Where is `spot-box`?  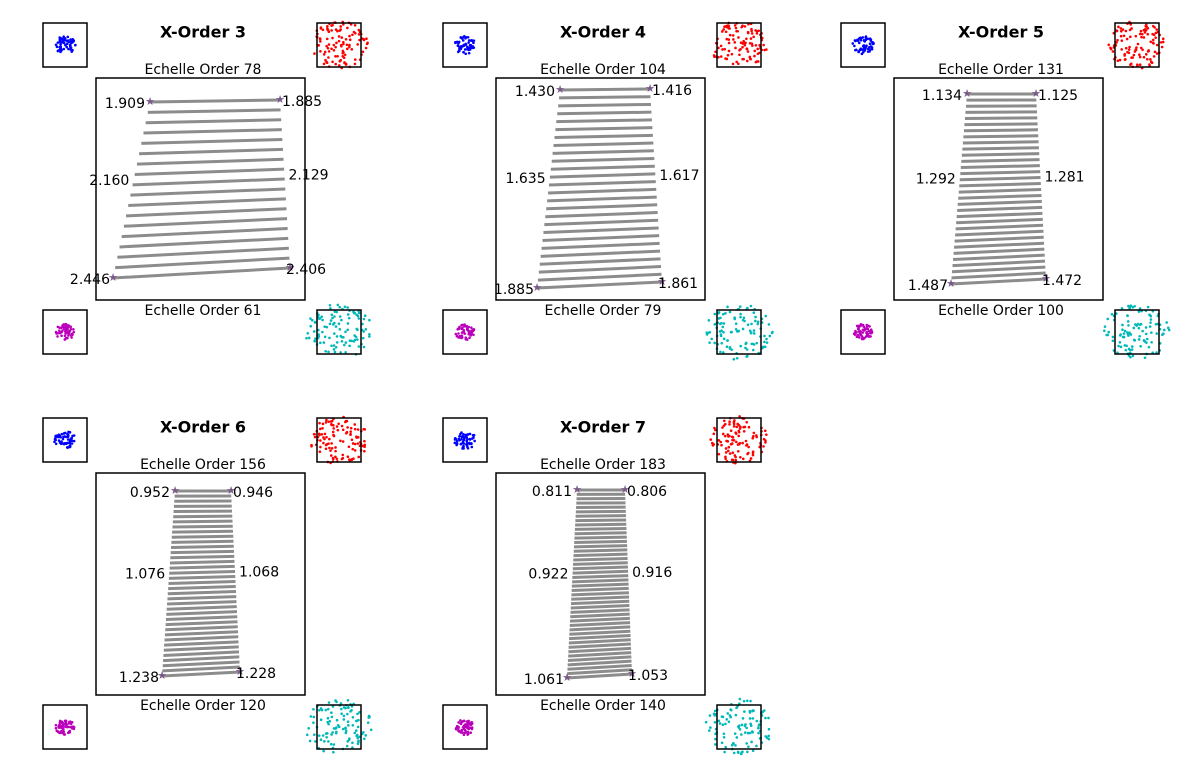
spot-box is located at coordinates (65, 332).